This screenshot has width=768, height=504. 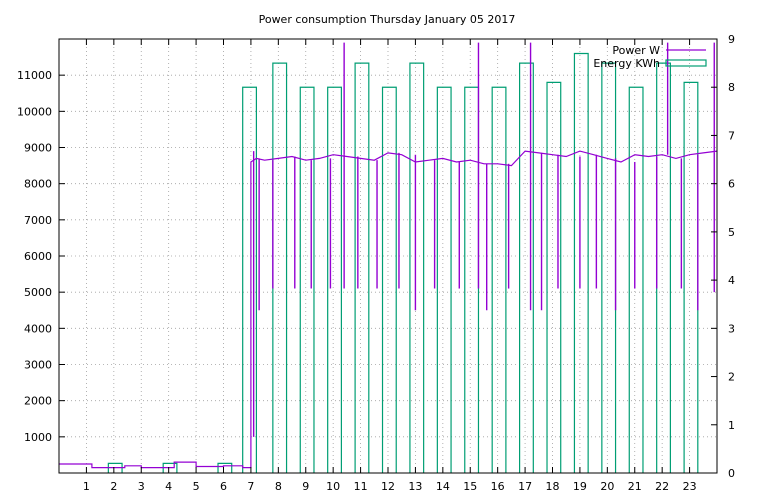 I want to click on x-tick-label: 17, so click(x=525, y=486).